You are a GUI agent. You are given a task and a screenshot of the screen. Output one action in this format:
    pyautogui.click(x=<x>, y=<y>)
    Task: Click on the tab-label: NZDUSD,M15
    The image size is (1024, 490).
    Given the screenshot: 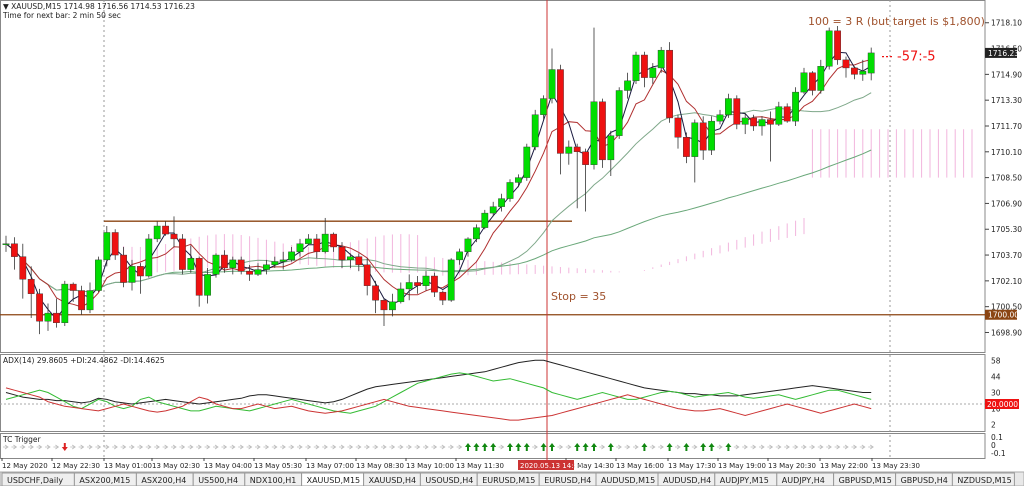 What is the action you would take?
    pyautogui.click(x=984, y=480)
    